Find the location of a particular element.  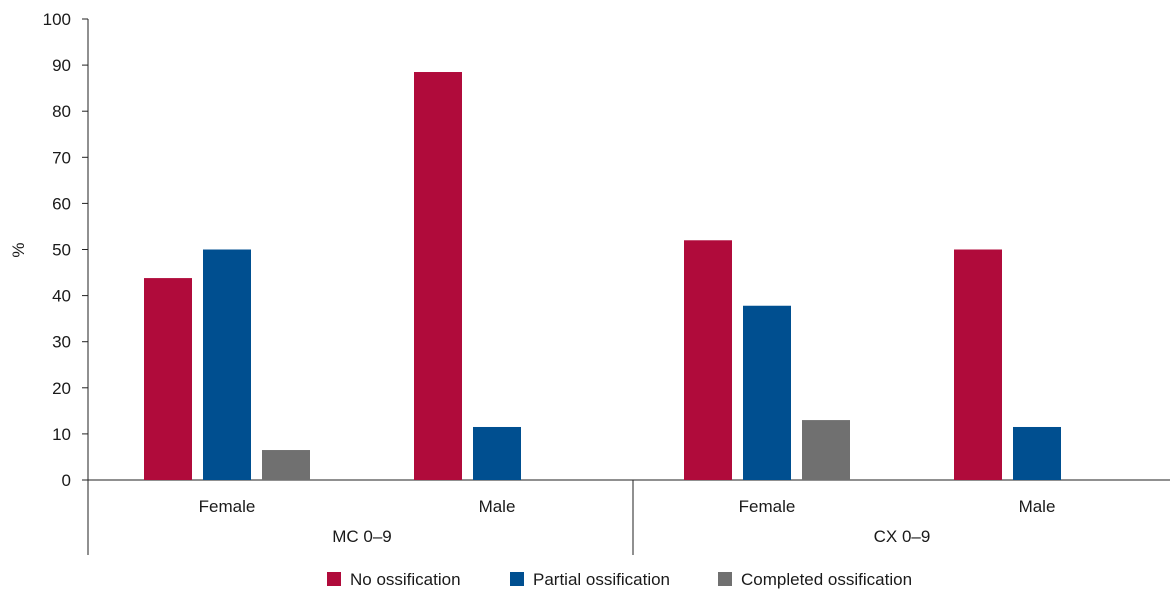

y-tick-label: 10 is located at coordinates (61, 434).